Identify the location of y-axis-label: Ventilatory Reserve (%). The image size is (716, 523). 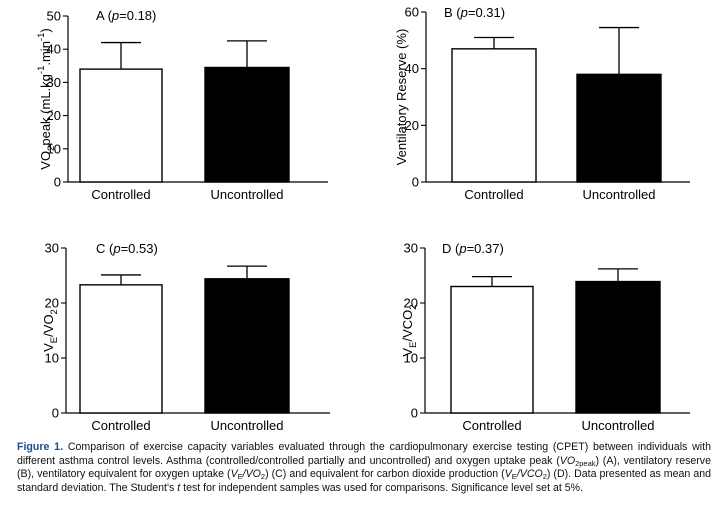
(401, 97).